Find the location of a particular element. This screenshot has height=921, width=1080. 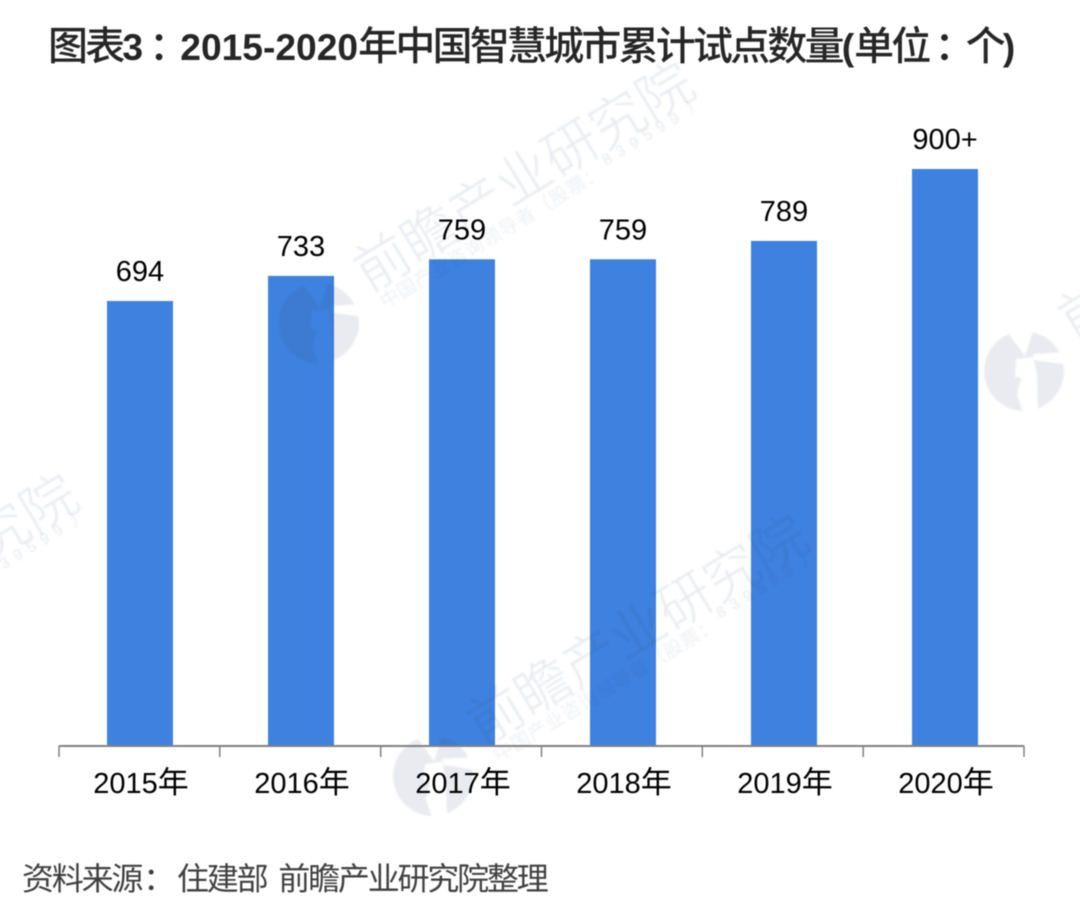

svg-text: 900+ is located at coordinates (944, 140).